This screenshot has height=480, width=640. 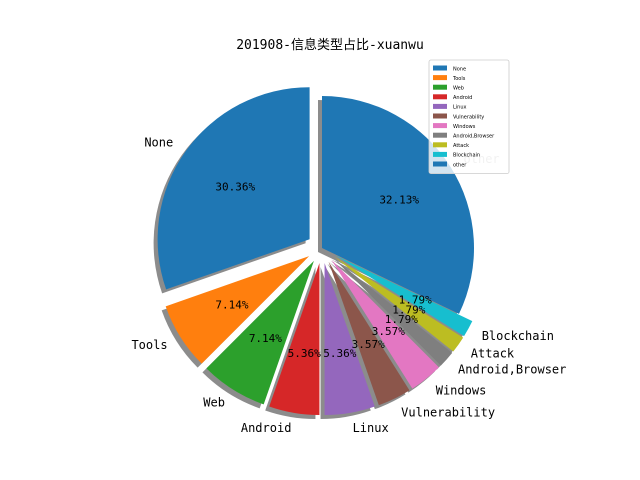 What do you see at coordinates (415, 299) in the screenshot?
I see `percent-blockchain: 1.79%` at bounding box center [415, 299].